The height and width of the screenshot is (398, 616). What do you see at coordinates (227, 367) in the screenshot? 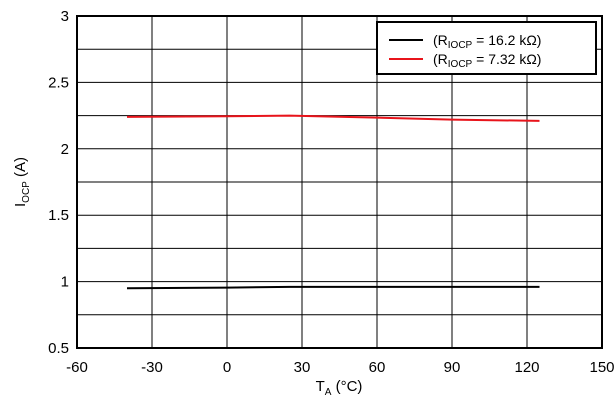
I see `x-tick-label: 0` at bounding box center [227, 367].